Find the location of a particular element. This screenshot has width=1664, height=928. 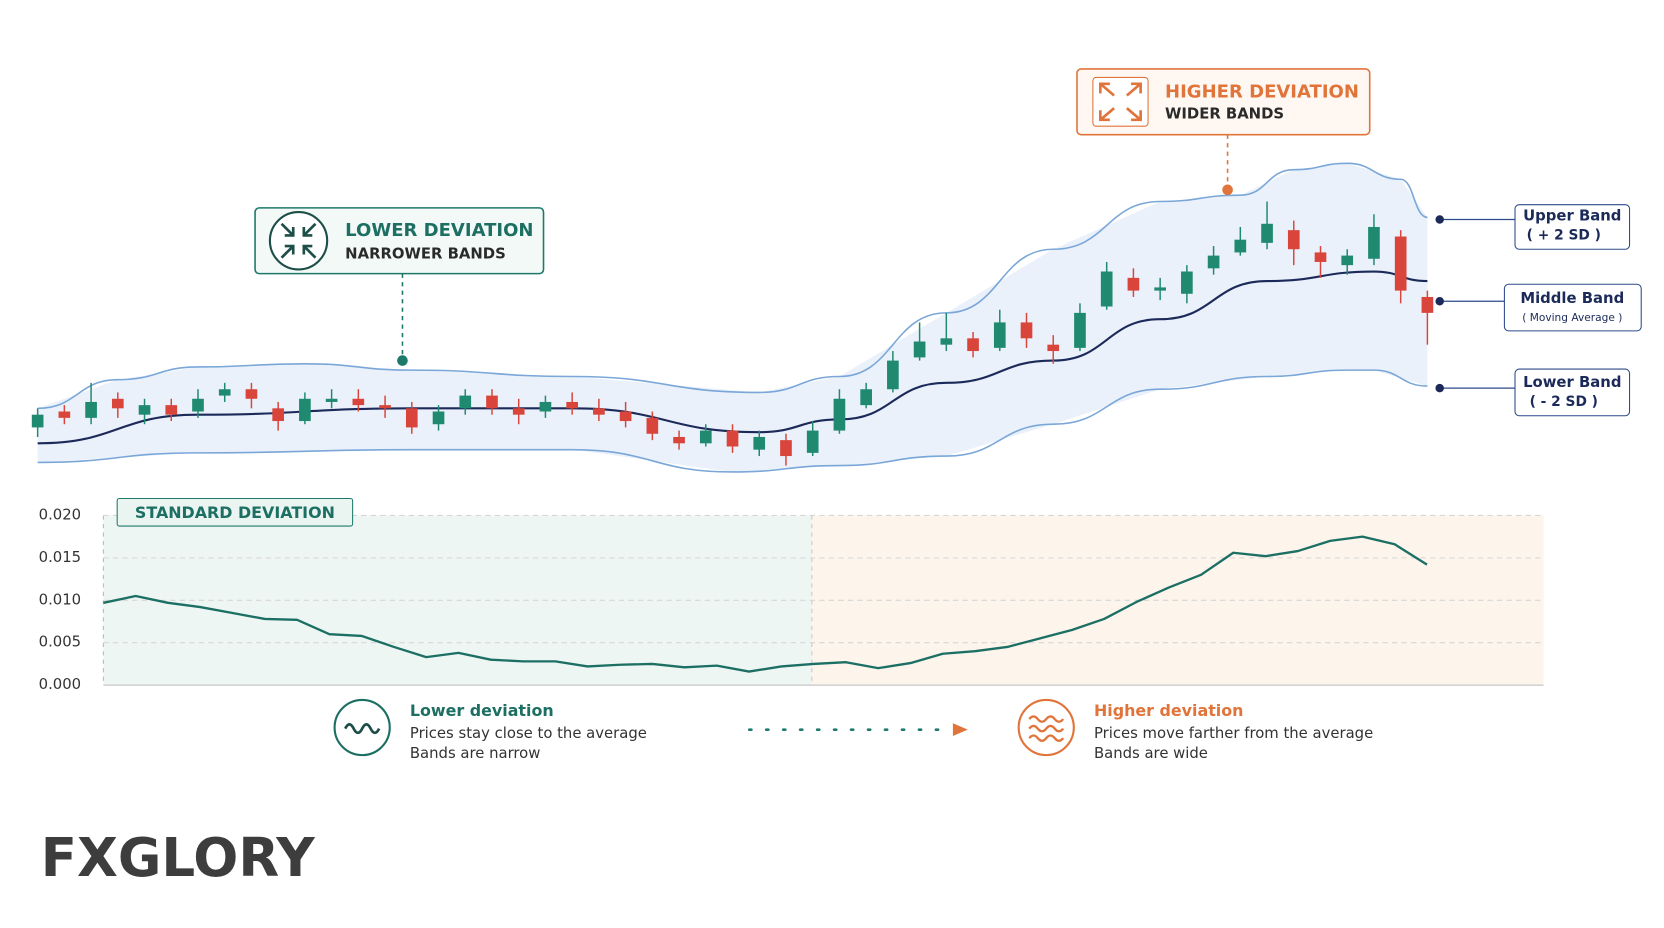

callout-title: HIGHER DEVIATION is located at coordinates (1262, 91).